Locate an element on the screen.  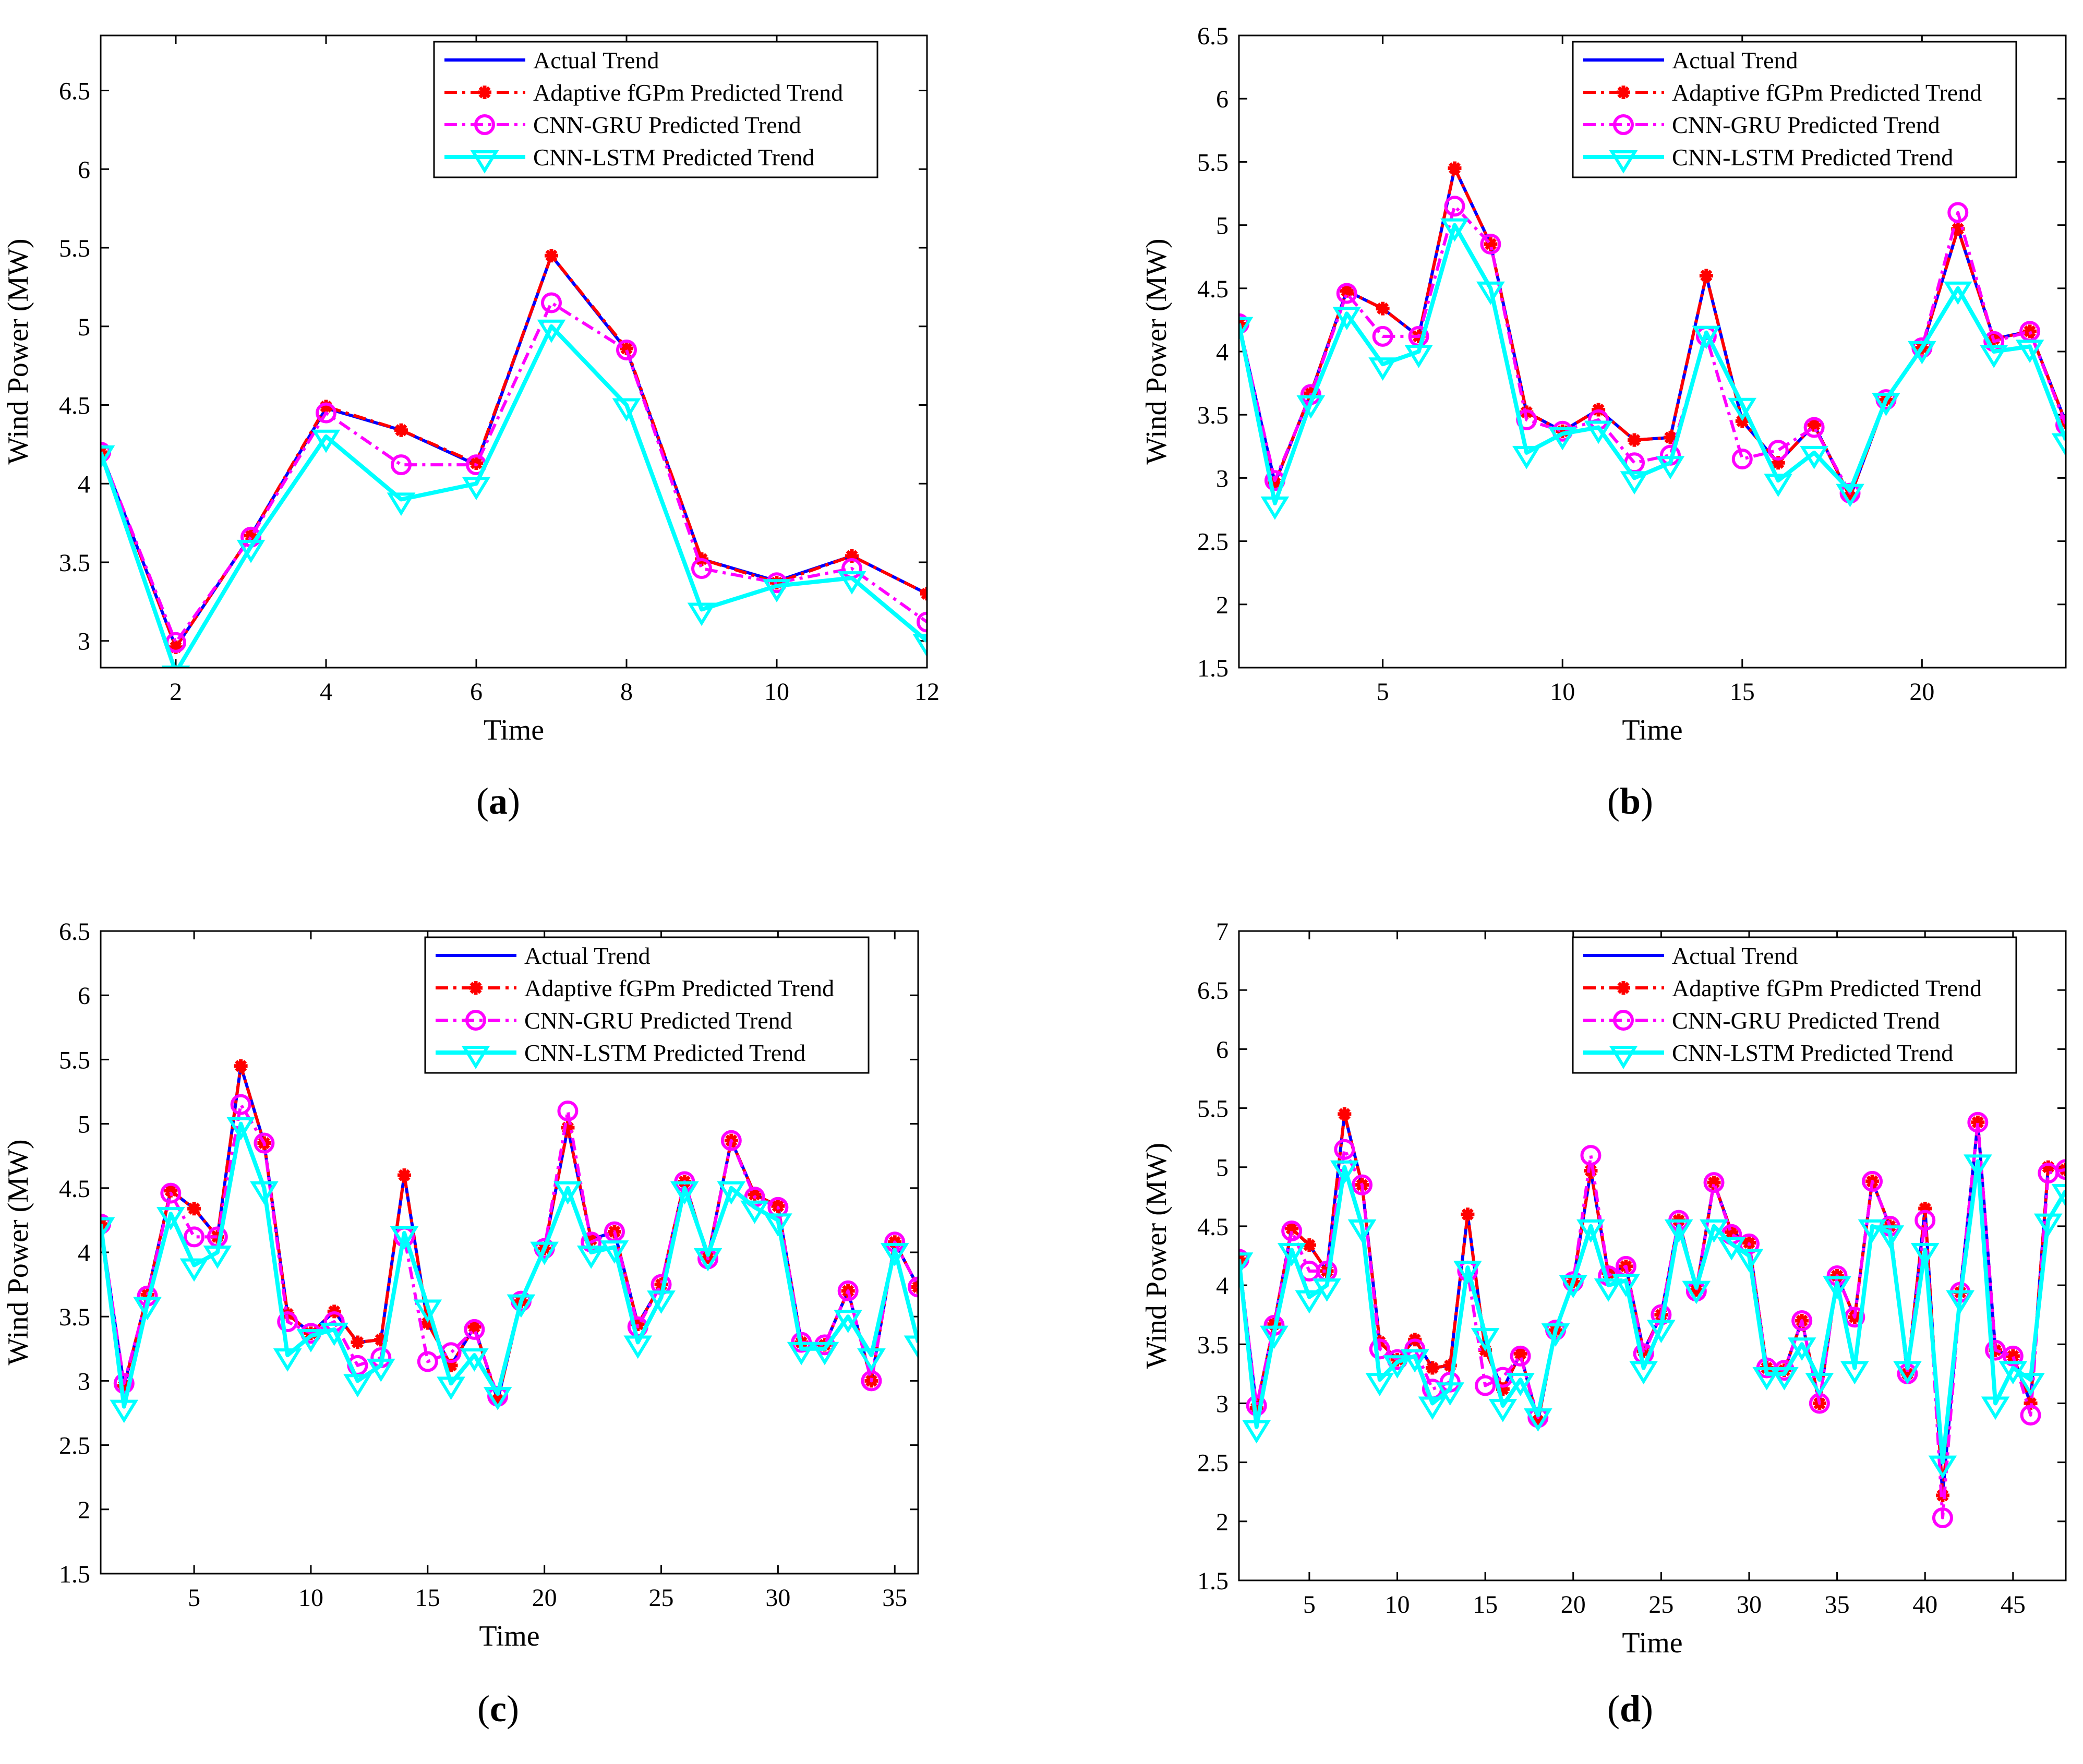
y-tick-label: 3 is located at coordinates (1222, 1404).